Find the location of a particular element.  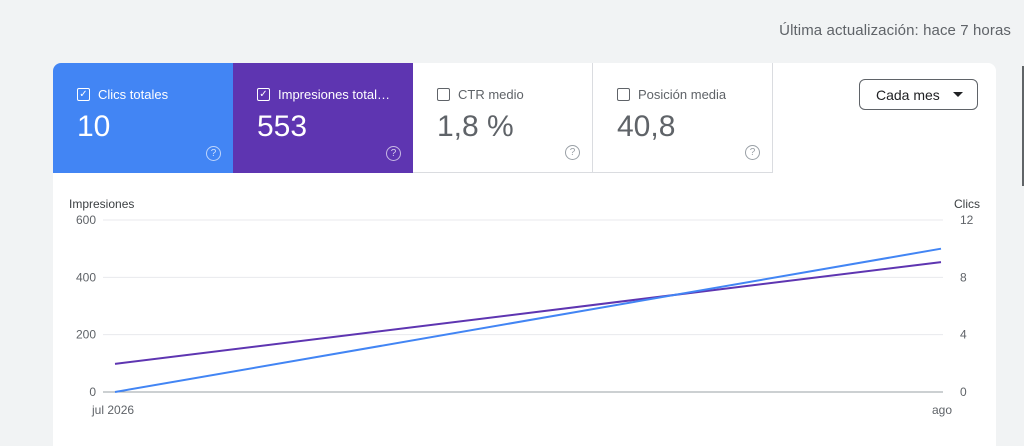

y-tick-right: 12 is located at coordinates (967, 220).